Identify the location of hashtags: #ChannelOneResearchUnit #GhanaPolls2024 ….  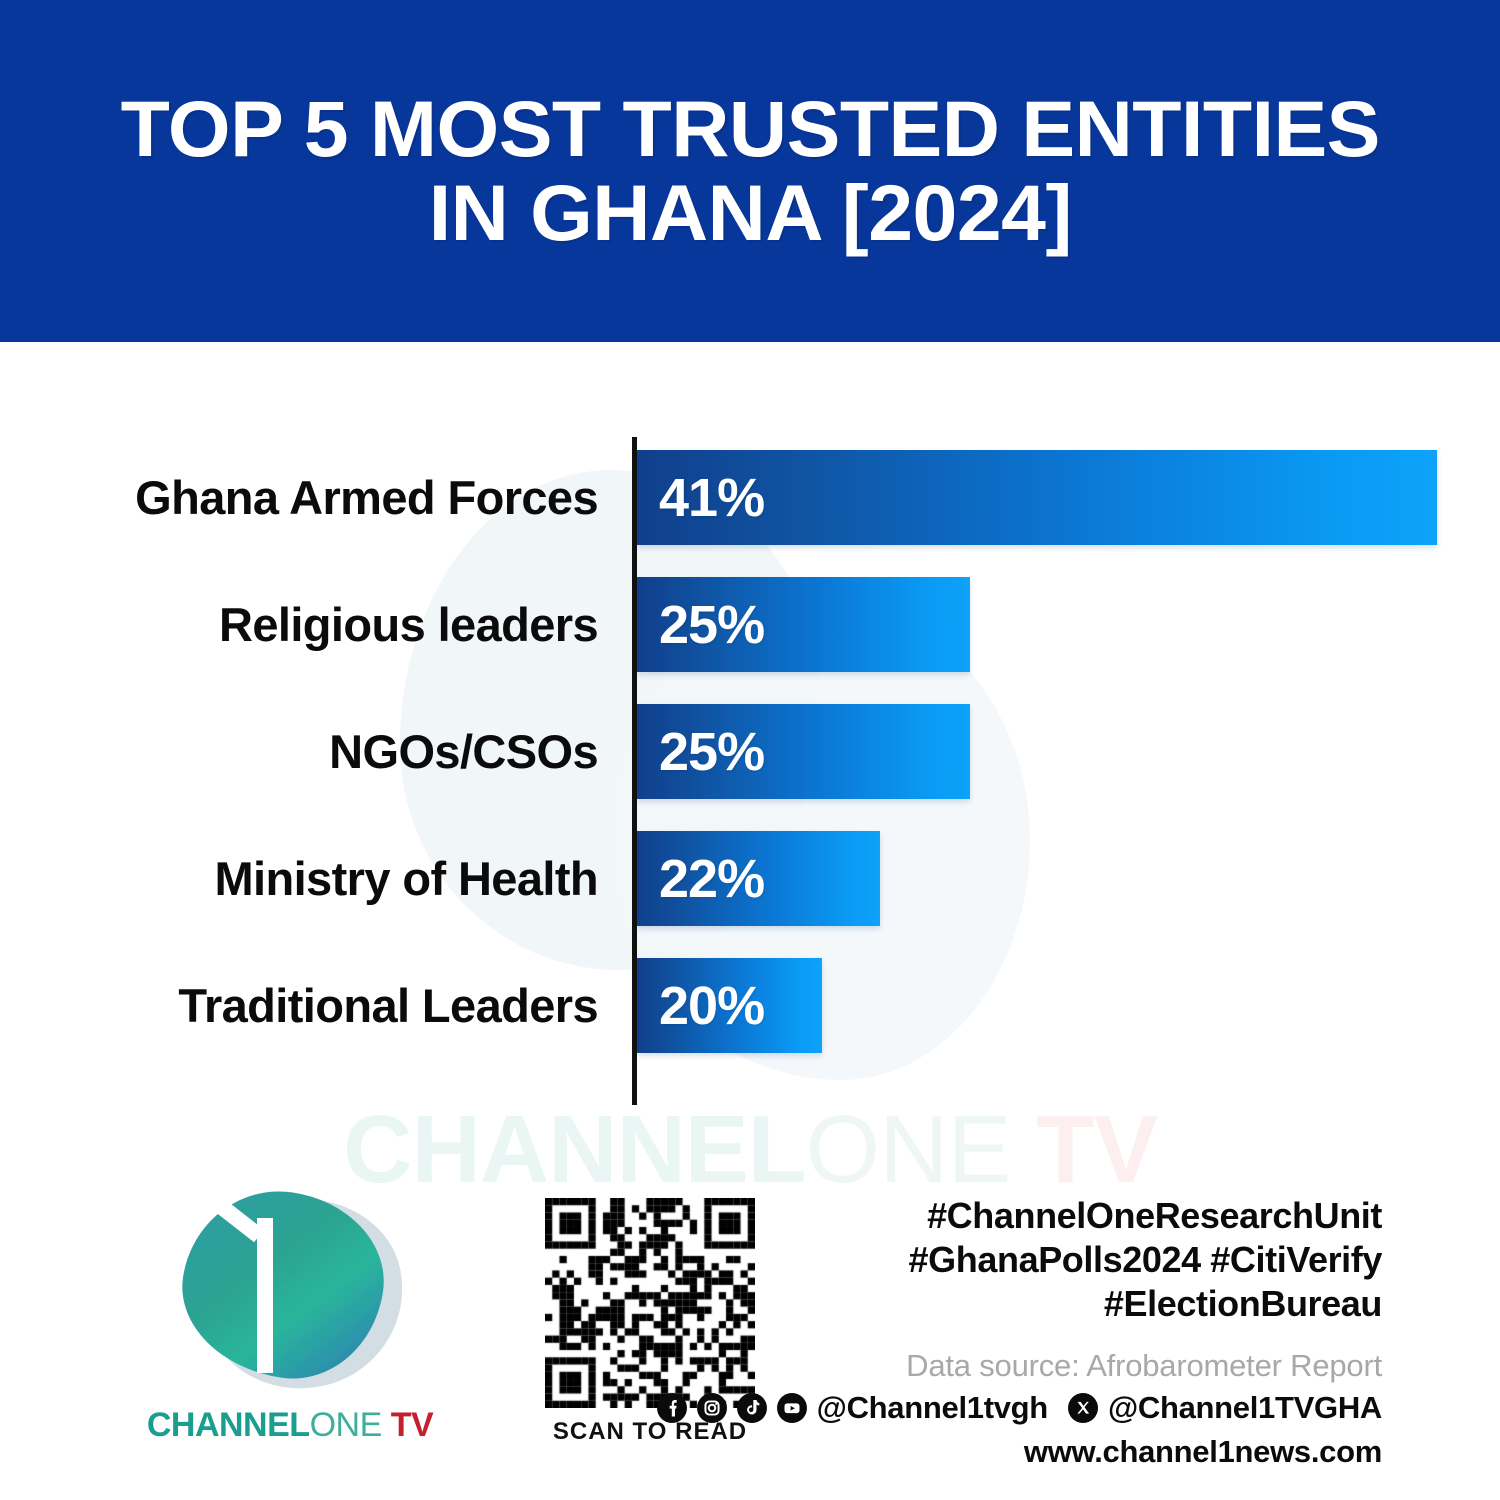
(1102, 1260).